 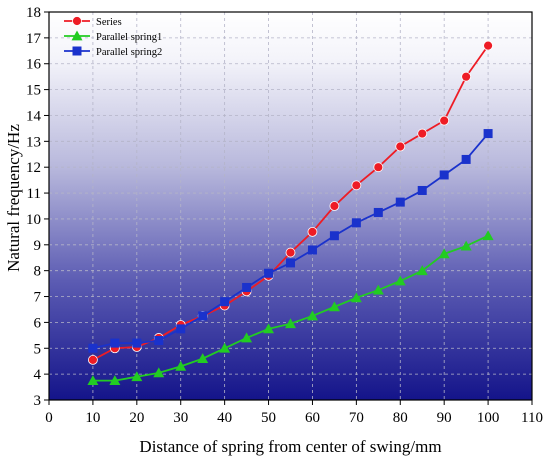 What do you see at coordinates (129, 52) in the screenshot?
I see `legend-label: Parallel spring2` at bounding box center [129, 52].